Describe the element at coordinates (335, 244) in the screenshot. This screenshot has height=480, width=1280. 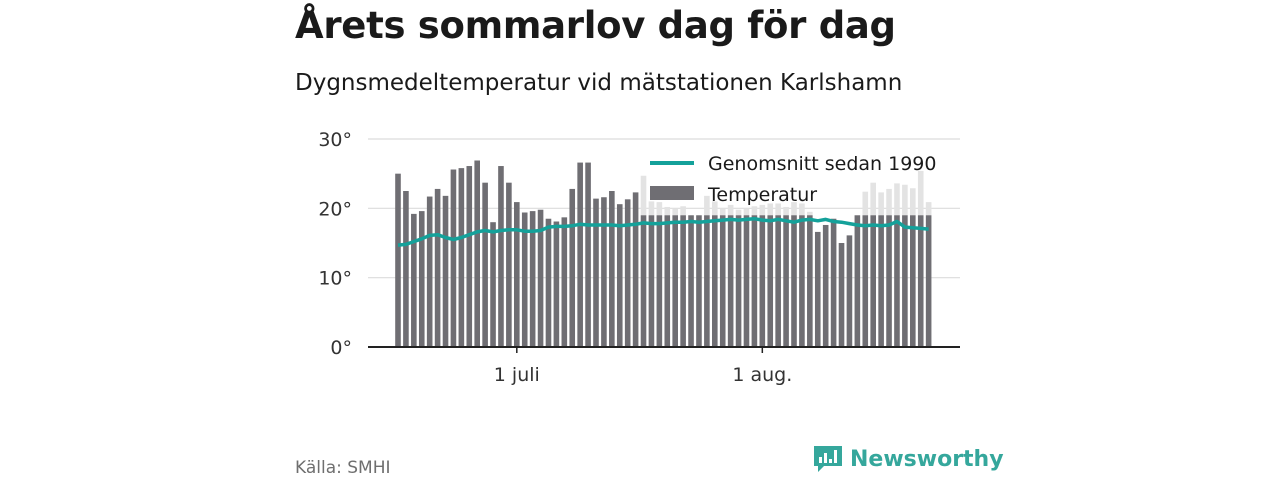
I see `y-axis-ticks: 0° 10° 20° 30°` at that location.